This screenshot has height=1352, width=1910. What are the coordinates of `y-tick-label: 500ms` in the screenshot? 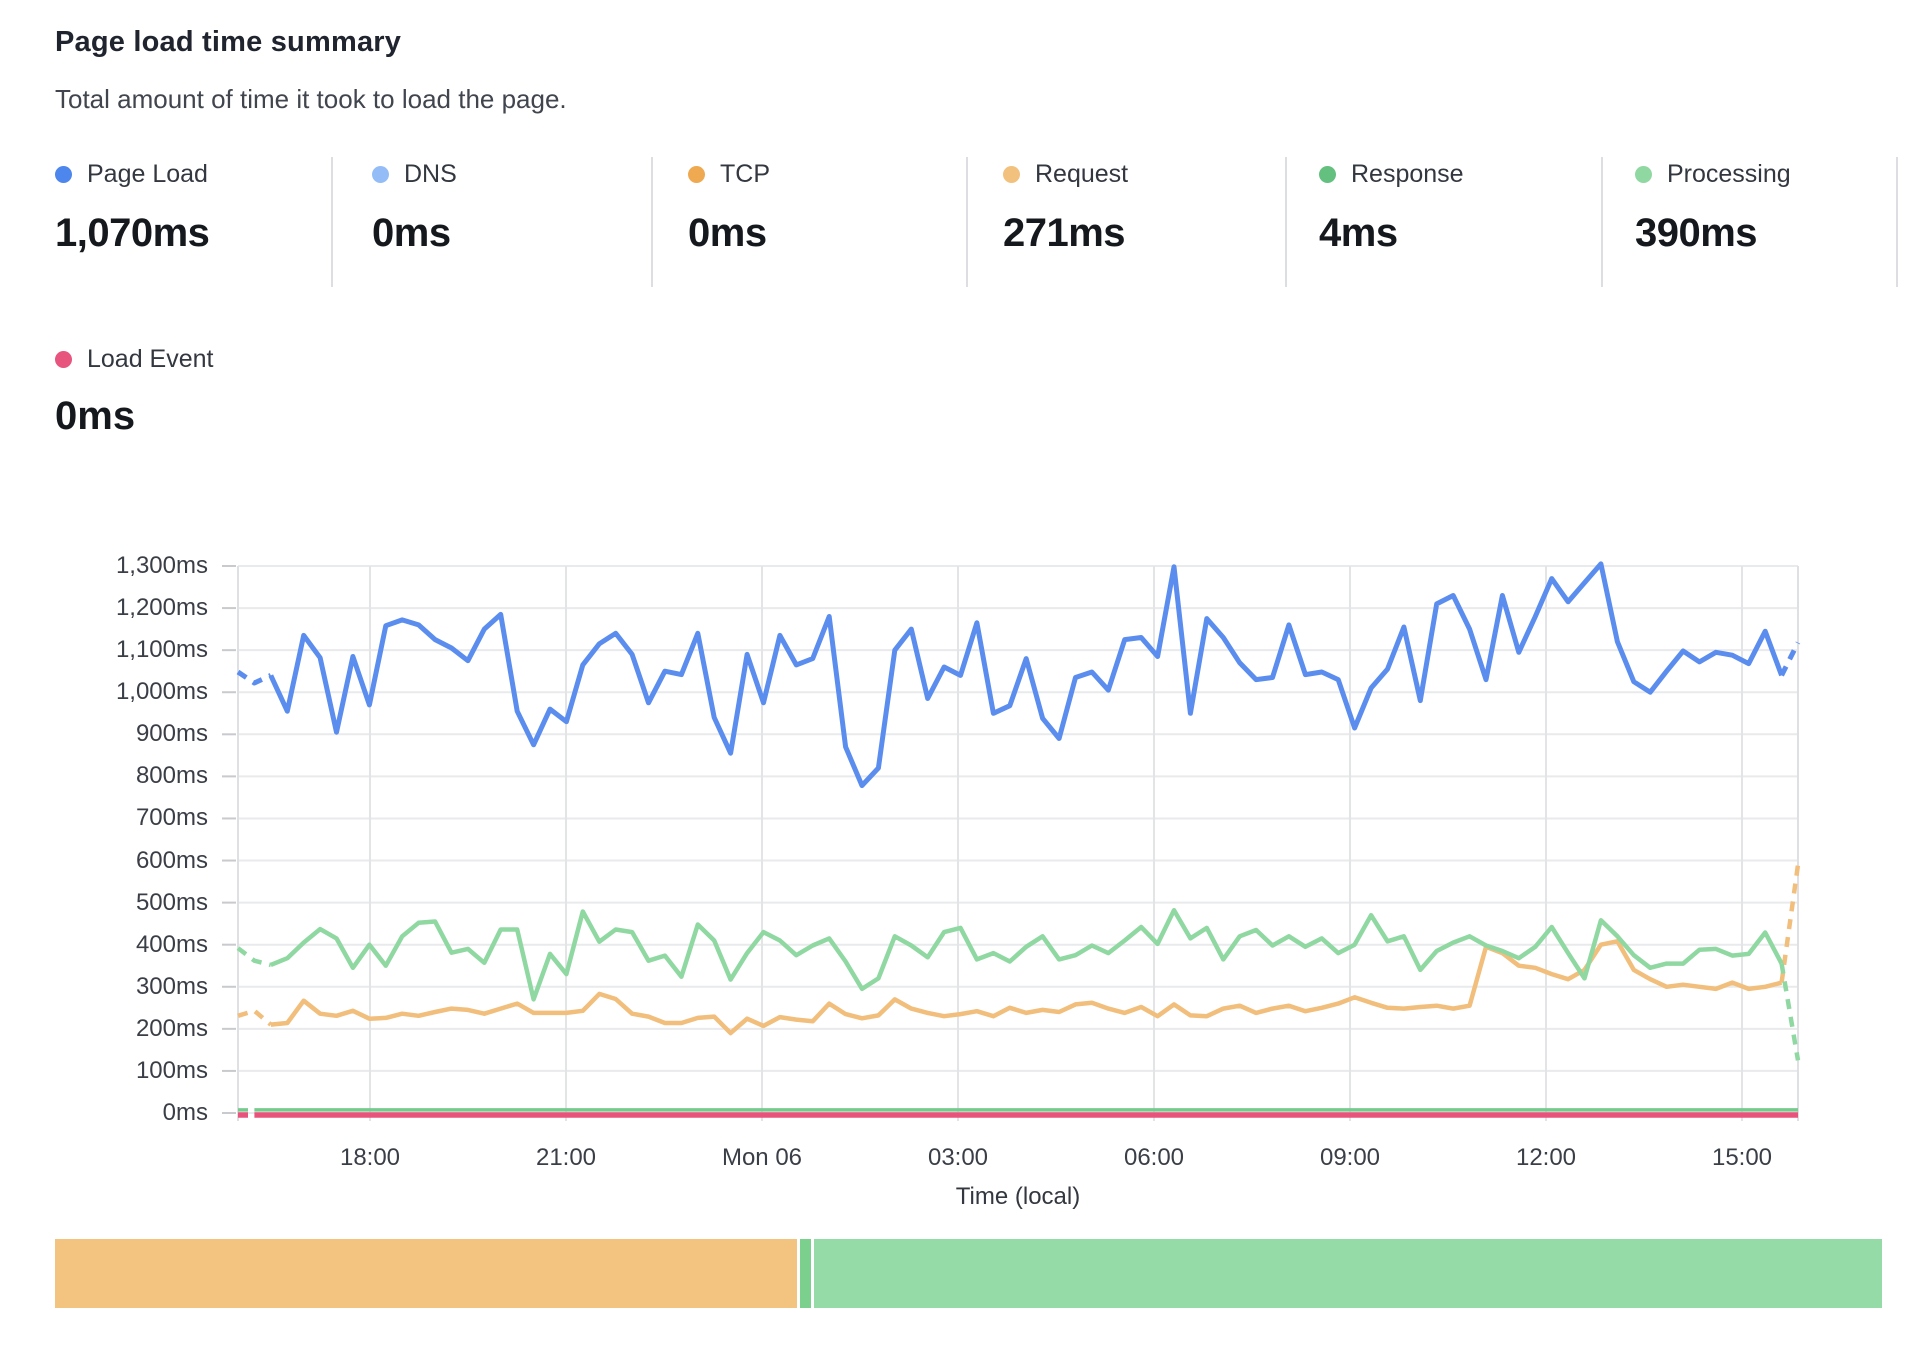 It's located at (171, 902).